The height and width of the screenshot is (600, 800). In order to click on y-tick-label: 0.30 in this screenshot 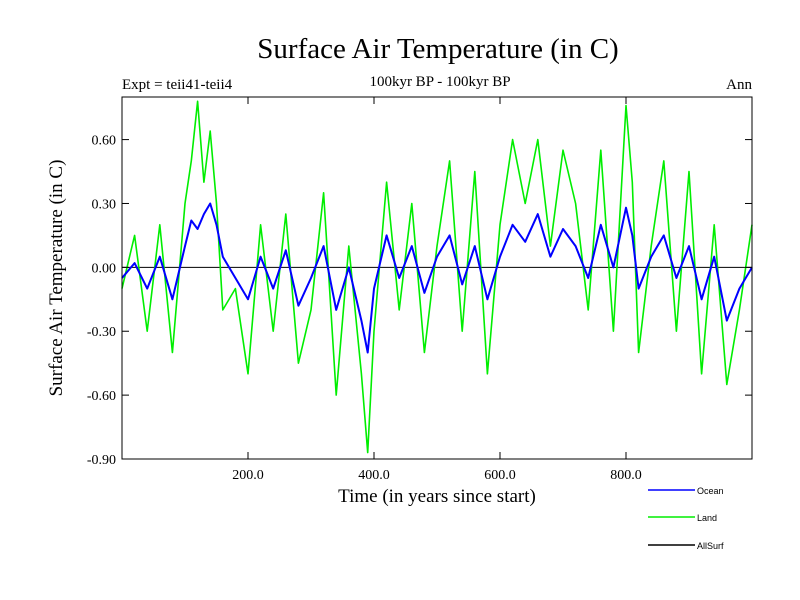, I will do `click(104, 204)`.